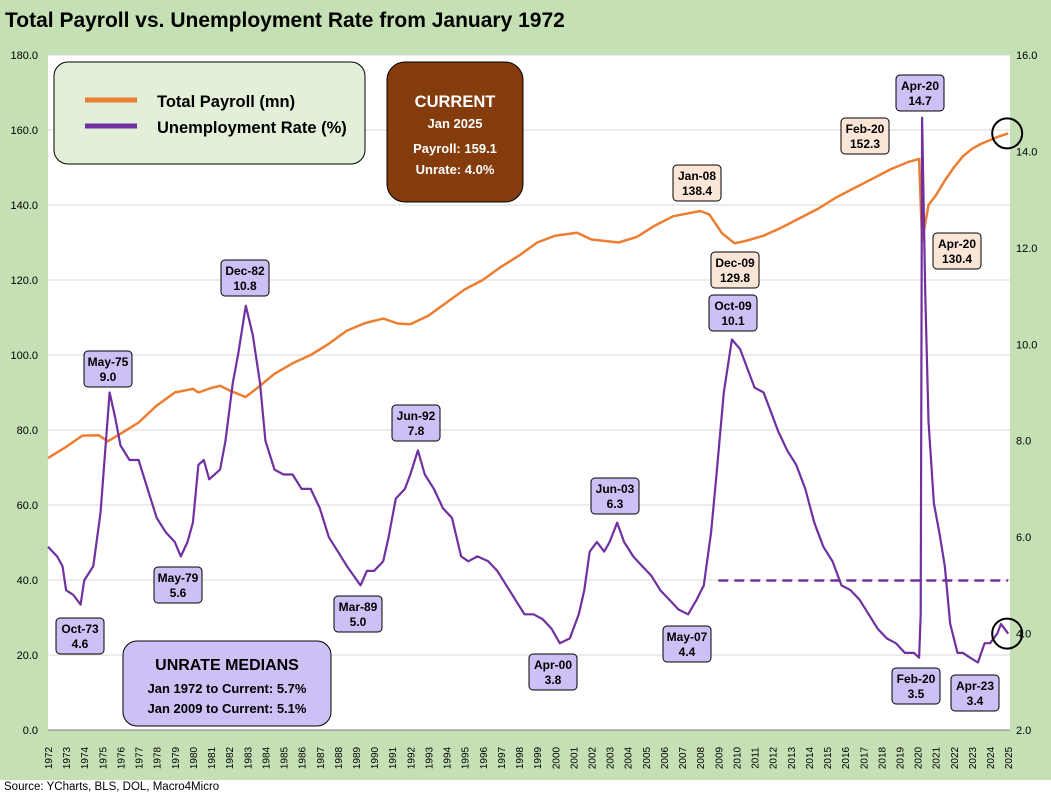 The width and height of the screenshot is (1051, 803). I want to click on legend-label-unrate: Unemployment Rate (%), so click(252, 128).